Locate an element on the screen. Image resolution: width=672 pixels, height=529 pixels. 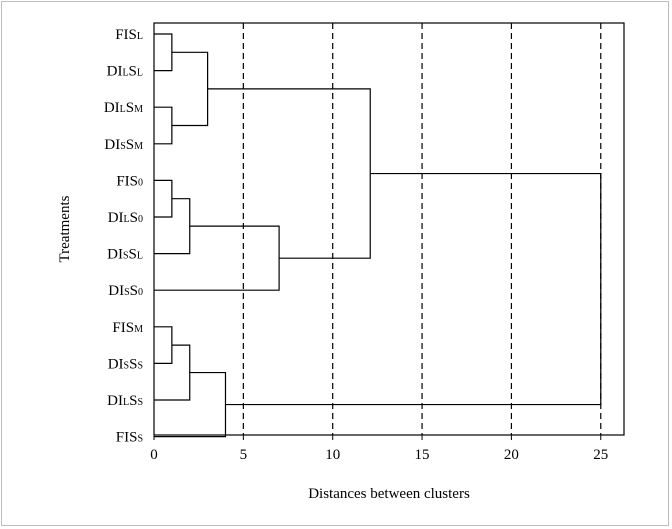
x-tick-label-15: 15 is located at coordinates (422, 455).